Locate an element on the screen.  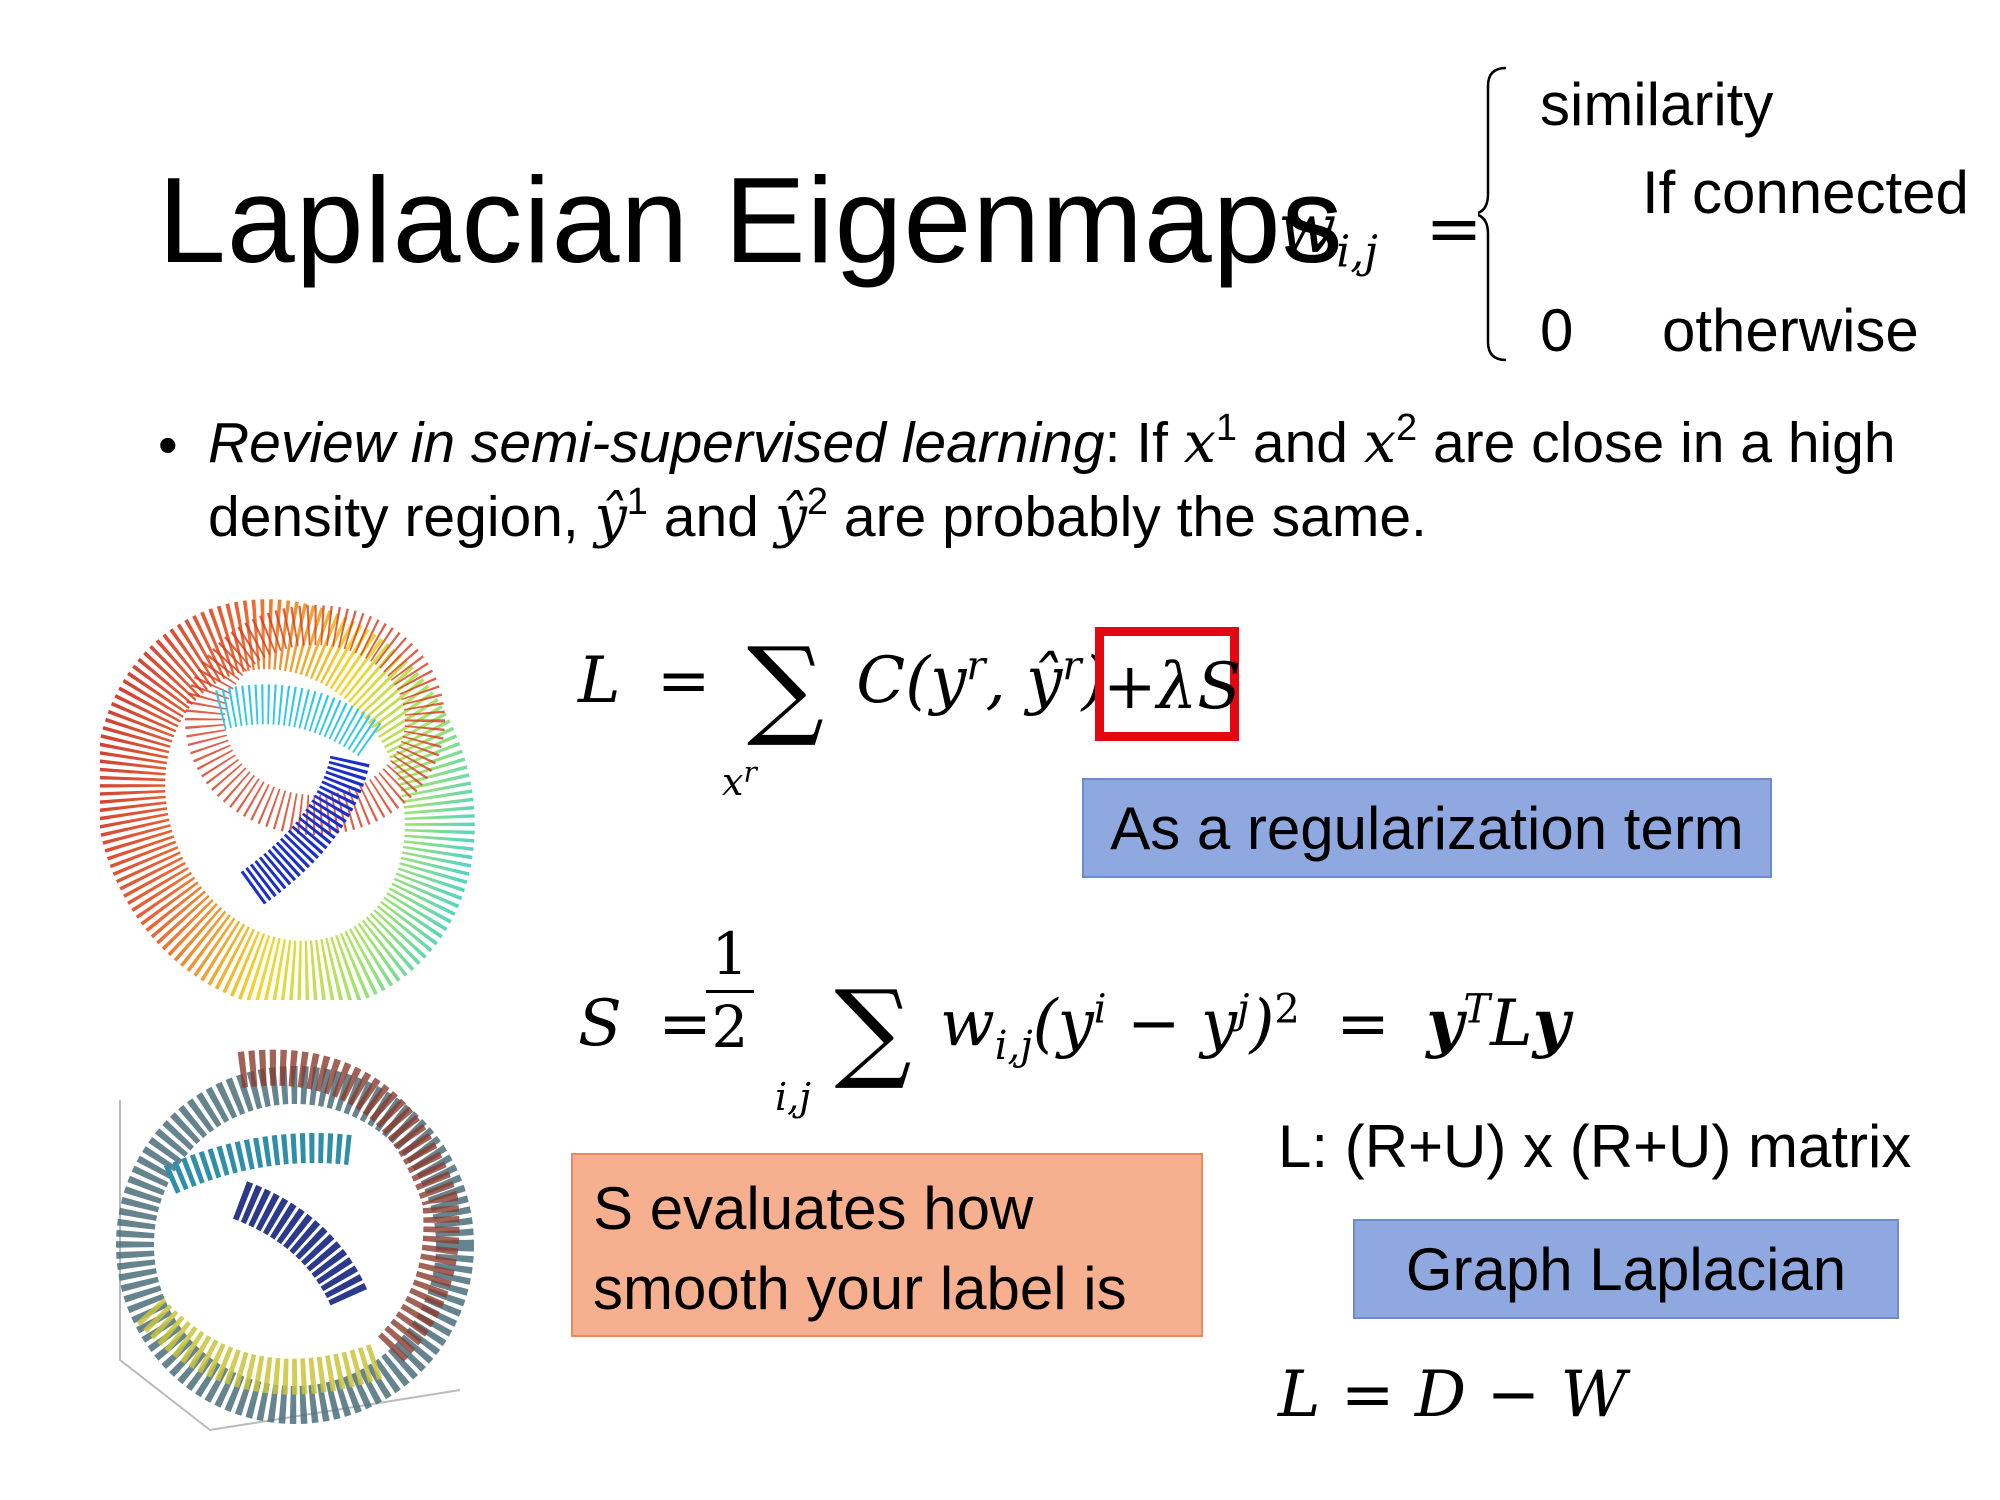
regularization-term: +λS is located at coordinates (1172, 687).